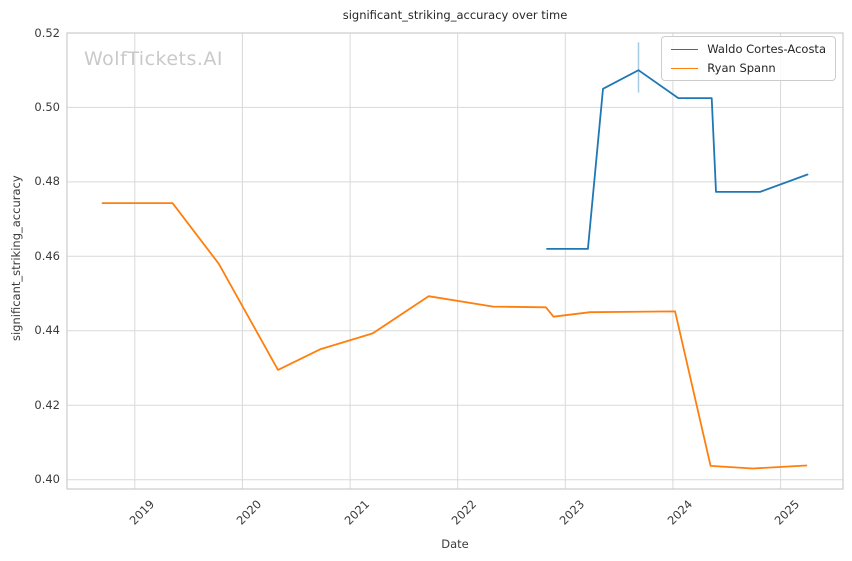 The width and height of the screenshot is (852, 561). What do you see at coordinates (47, 479) in the screenshot?
I see `y-tick-label: 0.40` at bounding box center [47, 479].